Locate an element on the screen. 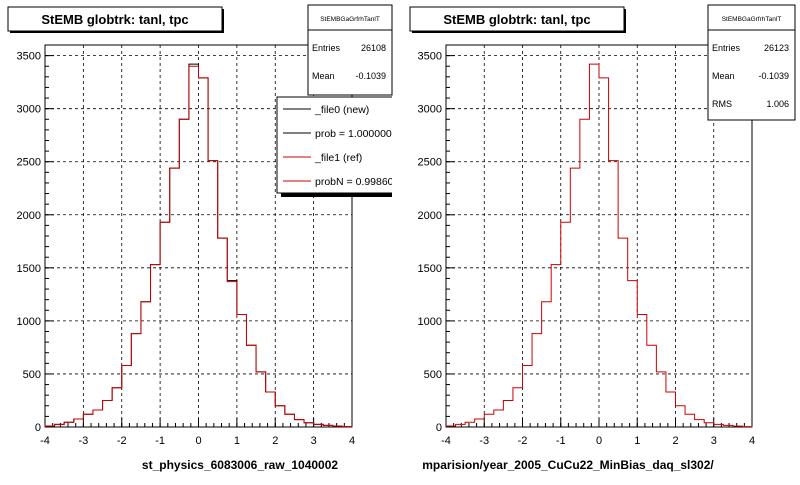  x-axis-label: st_physics_6083006_raw_1040002 is located at coordinates (240, 465).